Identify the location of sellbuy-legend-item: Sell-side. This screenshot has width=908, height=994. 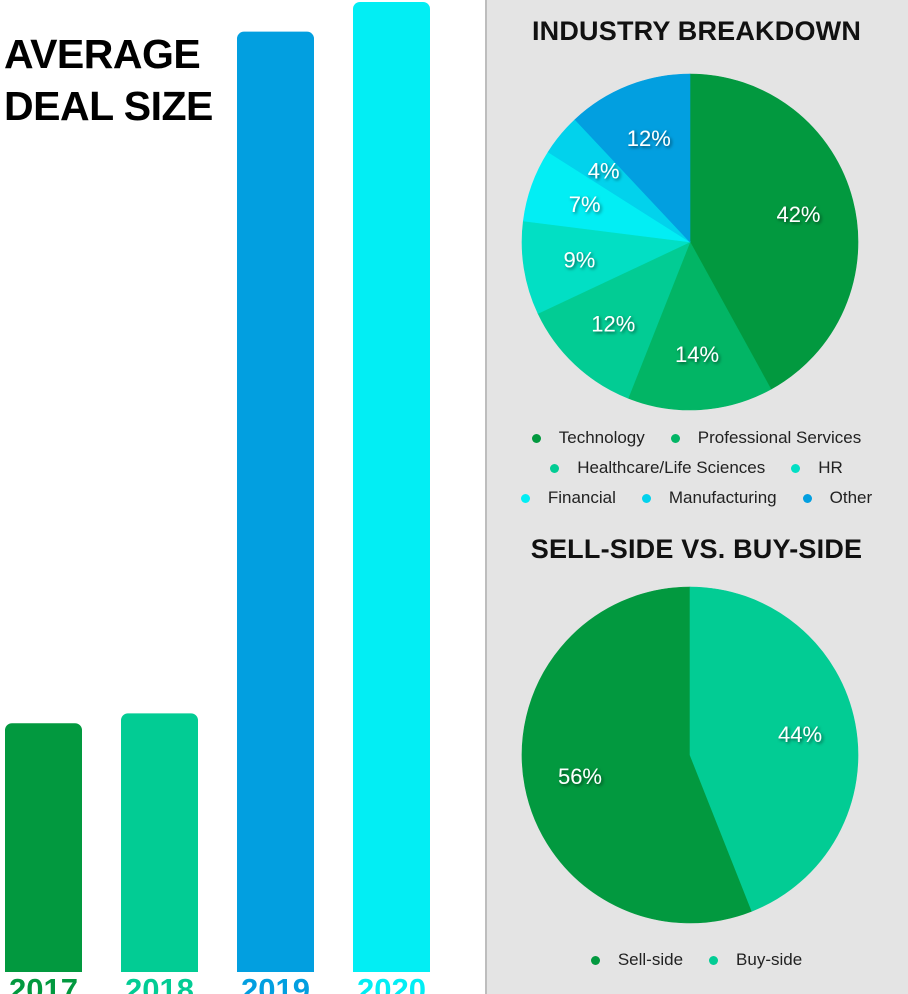
(637, 960).